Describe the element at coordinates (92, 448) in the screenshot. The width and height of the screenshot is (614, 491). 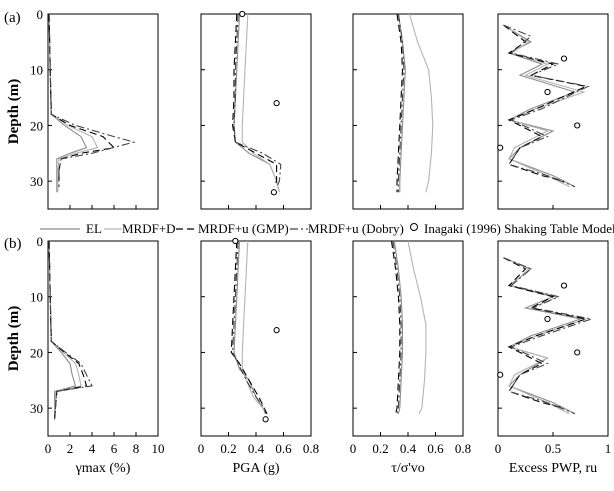
I see `x-tick-label: 4` at that location.